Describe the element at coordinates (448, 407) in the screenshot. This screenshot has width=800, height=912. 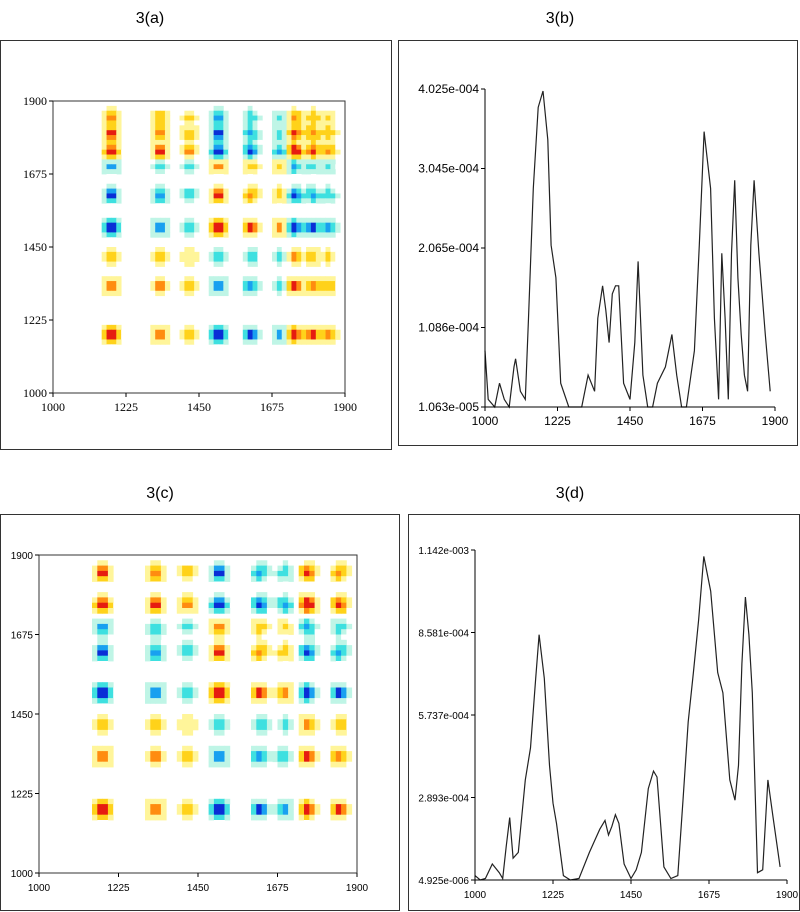
I see `y-tick-label: 1.063e-005` at that location.